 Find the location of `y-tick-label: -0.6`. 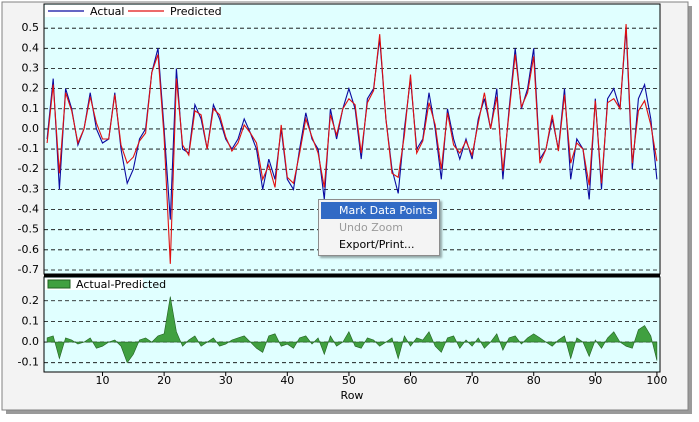

y-tick-label: -0.6 is located at coordinates (28, 249).